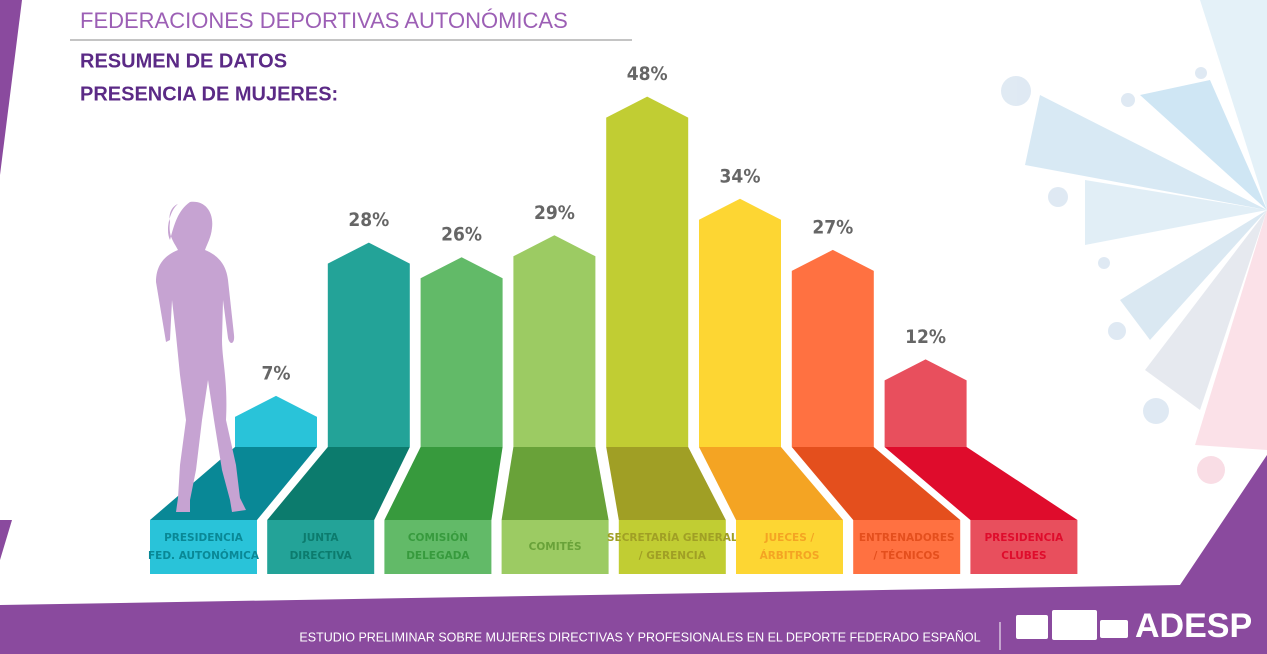  What do you see at coordinates (1023, 556) in the screenshot?
I see `category-label: CLUBES` at bounding box center [1023, 556].